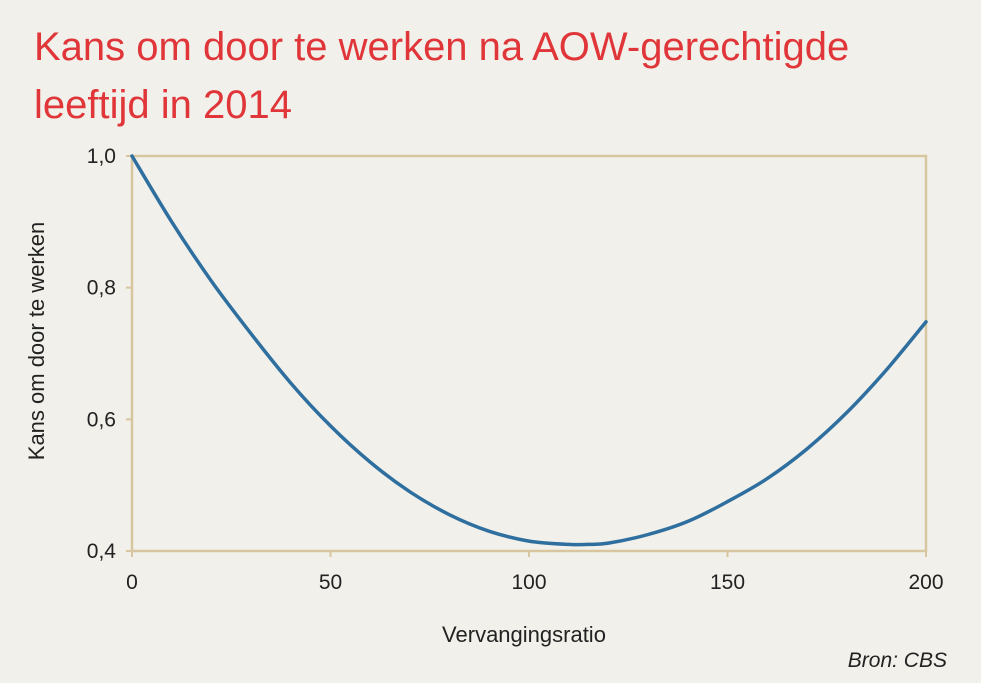  I want to click on x-tick-label: 50, so click(330, 582).